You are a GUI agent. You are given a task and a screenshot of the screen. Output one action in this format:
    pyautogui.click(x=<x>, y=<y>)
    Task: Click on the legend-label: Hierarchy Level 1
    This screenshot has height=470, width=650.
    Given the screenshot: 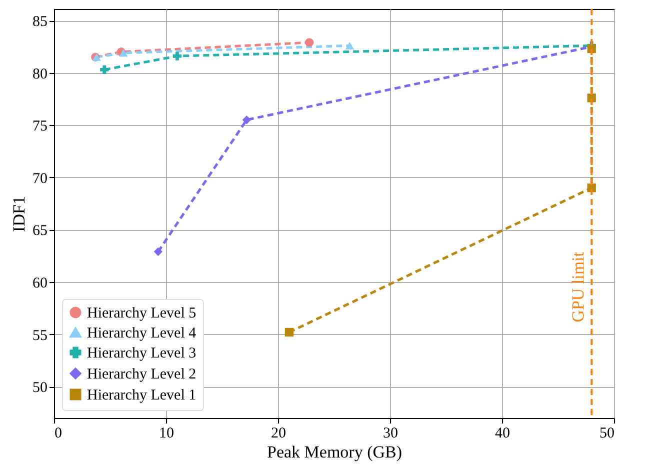 What is the action you would take?
    pyautogui.click(x=141, y=396)
    